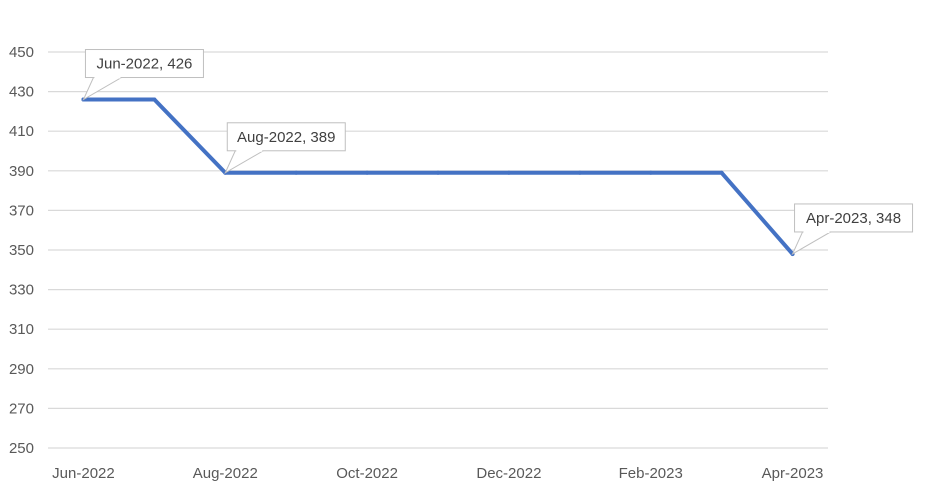 The width and height of the screenshot is (940, 486). I want to click on y-tick-label: 370, so click(21, 210).